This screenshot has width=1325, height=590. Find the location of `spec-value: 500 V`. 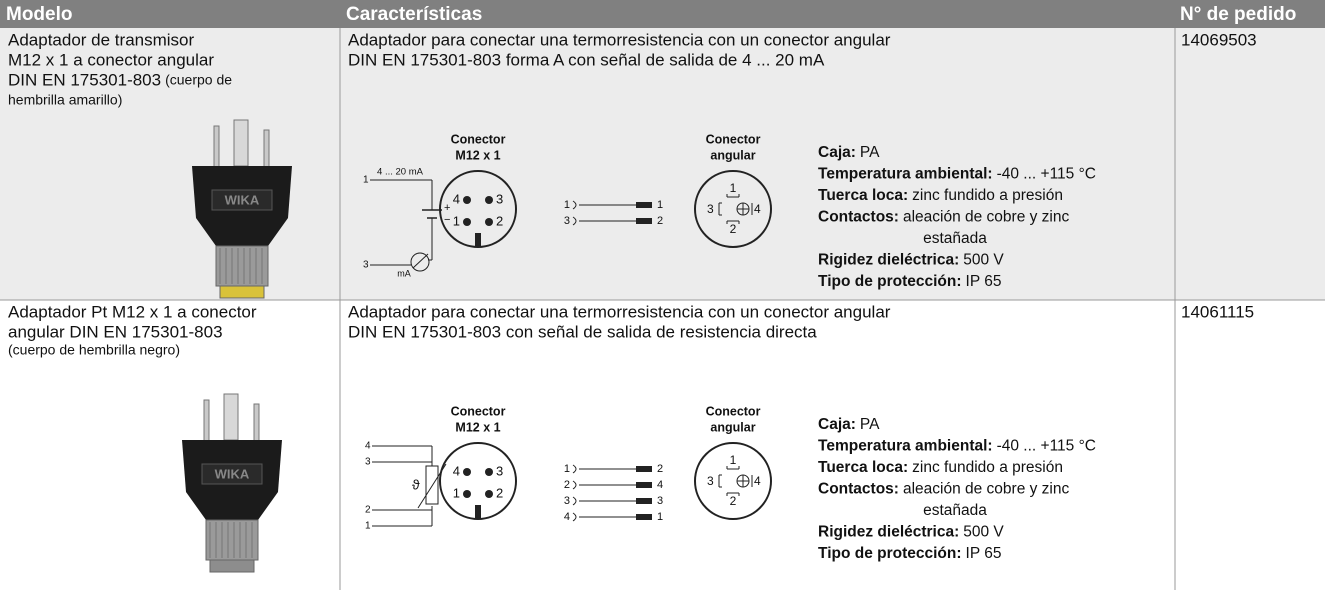

spec-value: 500 V is located at coordinates (983, 532).